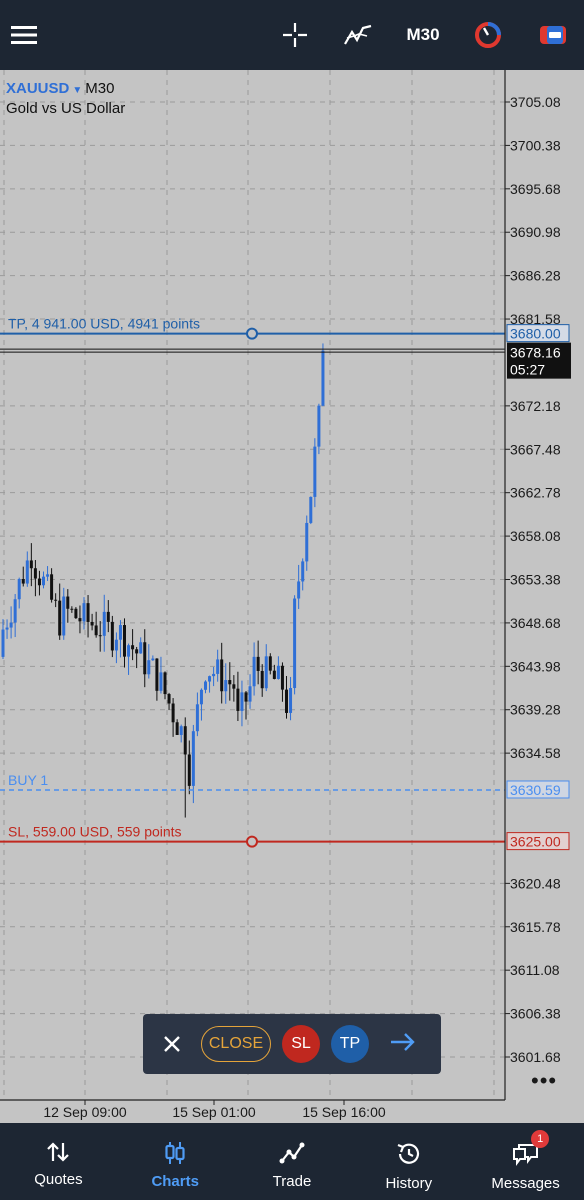 This screenshot has height=1200, width=584. What do you see at coordinates (535, 753) in the screenshot?
I see `price-tick-label: 3634.58` at bounding box center [535, 753].